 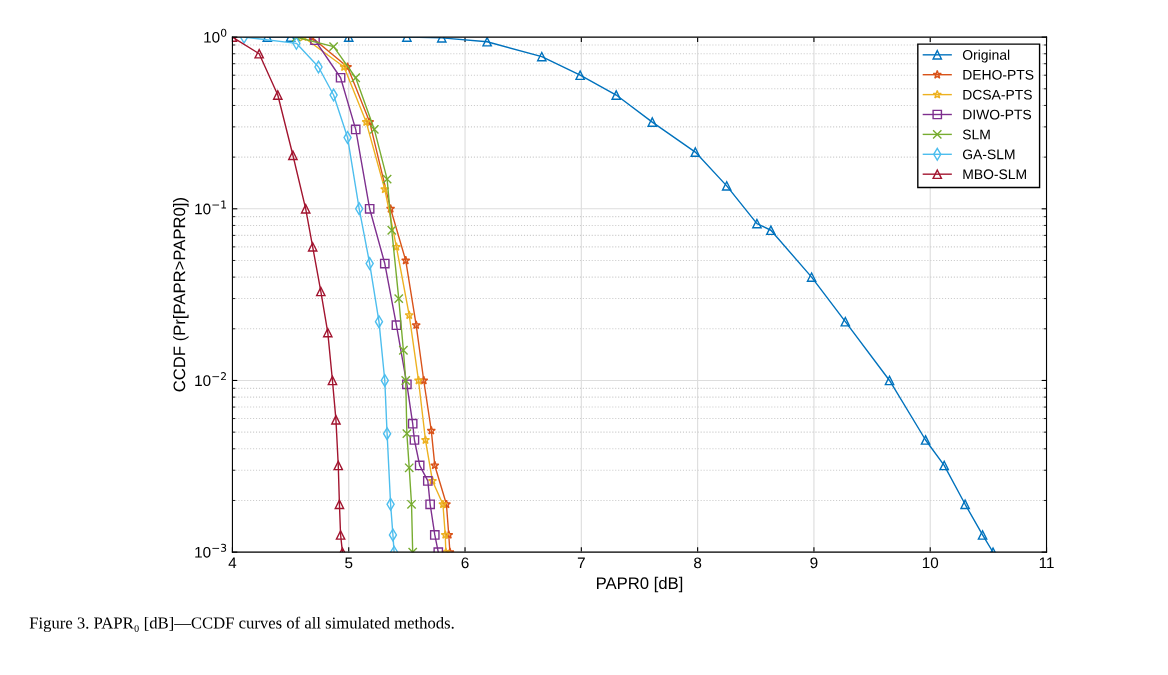 What do you see at coordinates (976, 134) in the screenshot?
I see `legend-label: SLM` at bounding box center [976, 134].